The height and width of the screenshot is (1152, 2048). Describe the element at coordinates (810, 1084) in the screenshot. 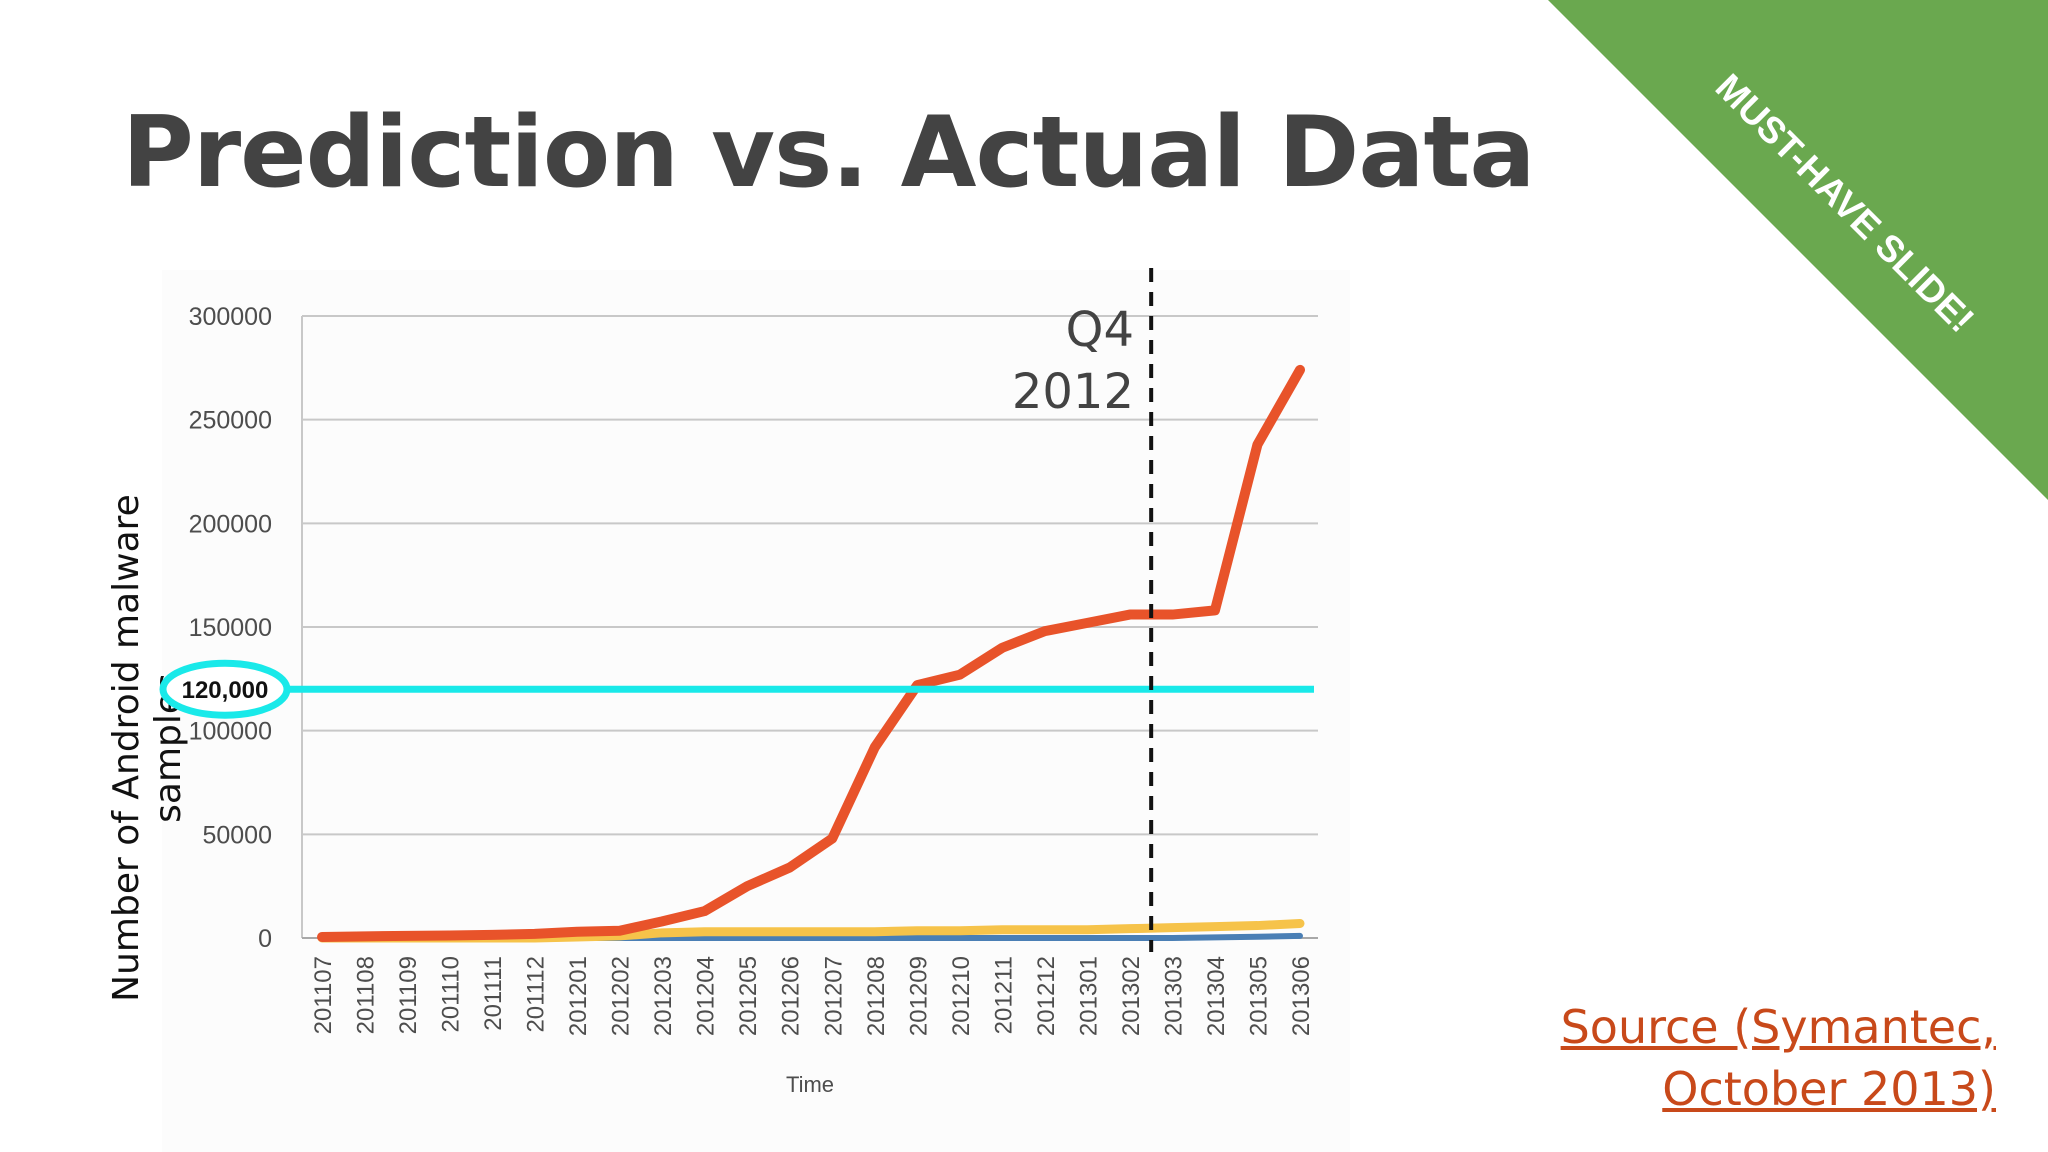

I see `x-axis-label: Time` at that location.